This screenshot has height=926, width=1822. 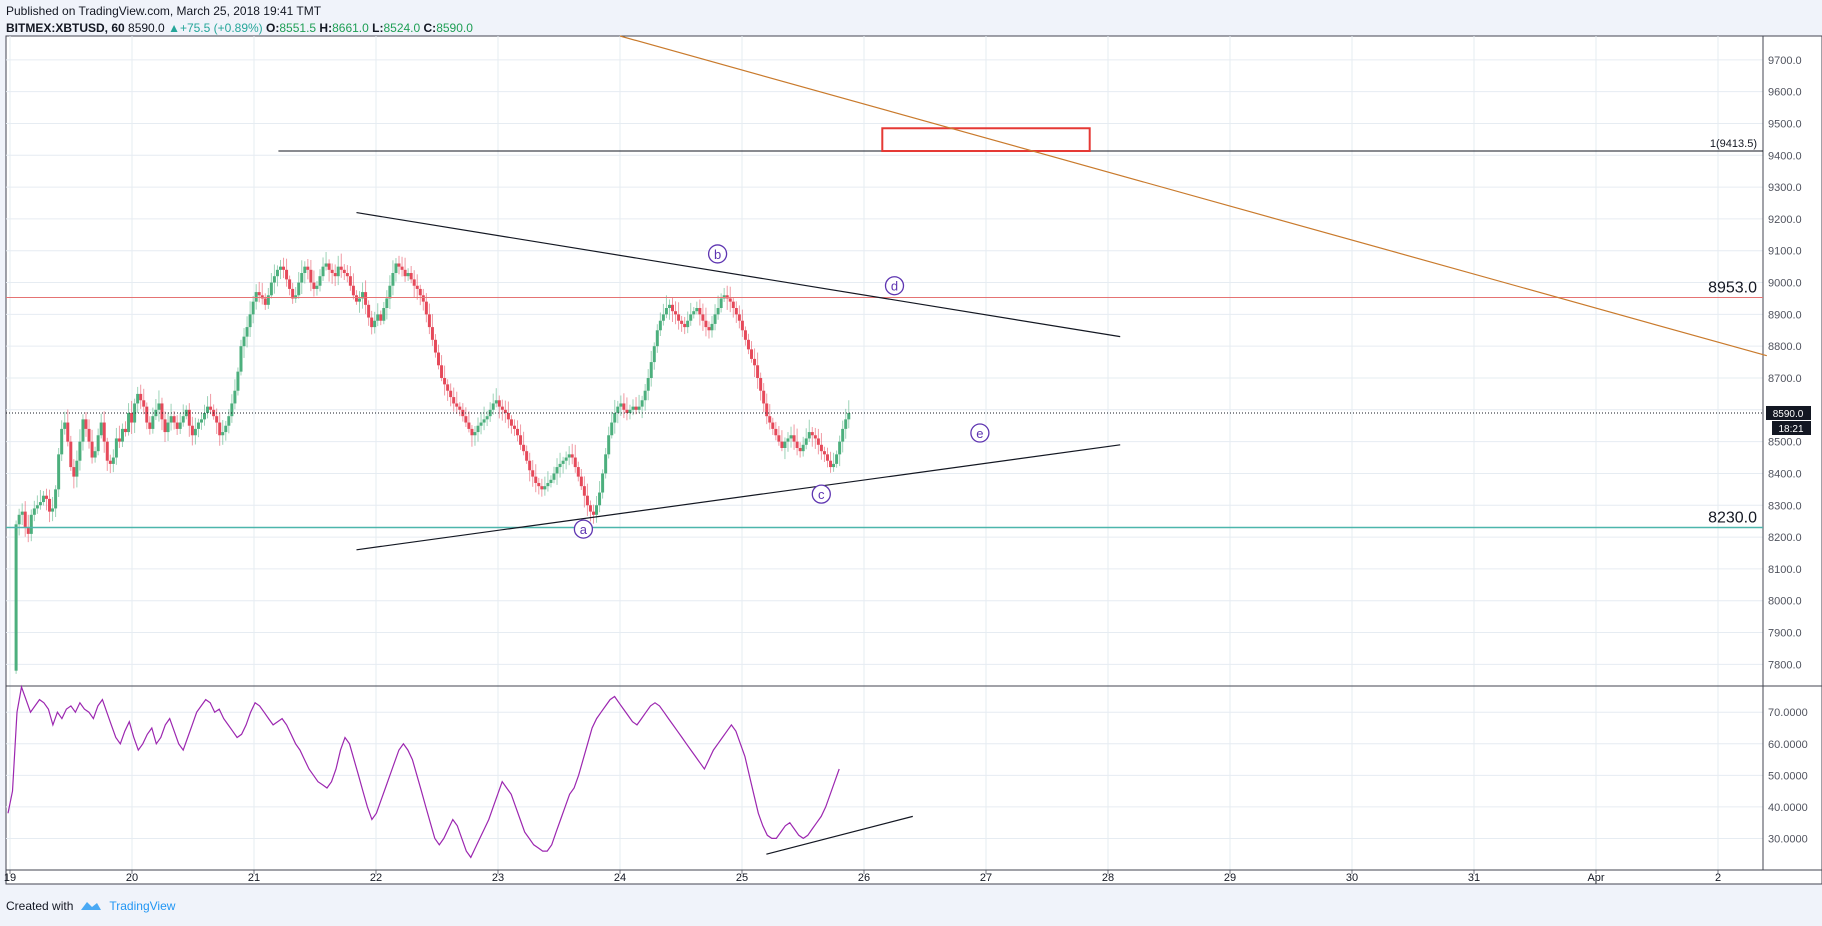 I want to click on low-label: L:, so click(x=378, y=28).